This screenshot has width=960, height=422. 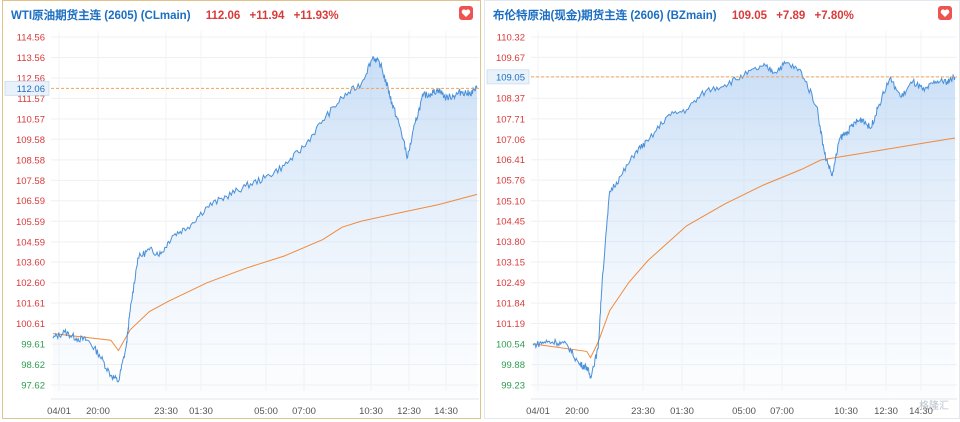 What do you see at coordinates (30, 140) in the screenshot?
I see `y-tick-label: 109.58` at bounding box center [30, 140].